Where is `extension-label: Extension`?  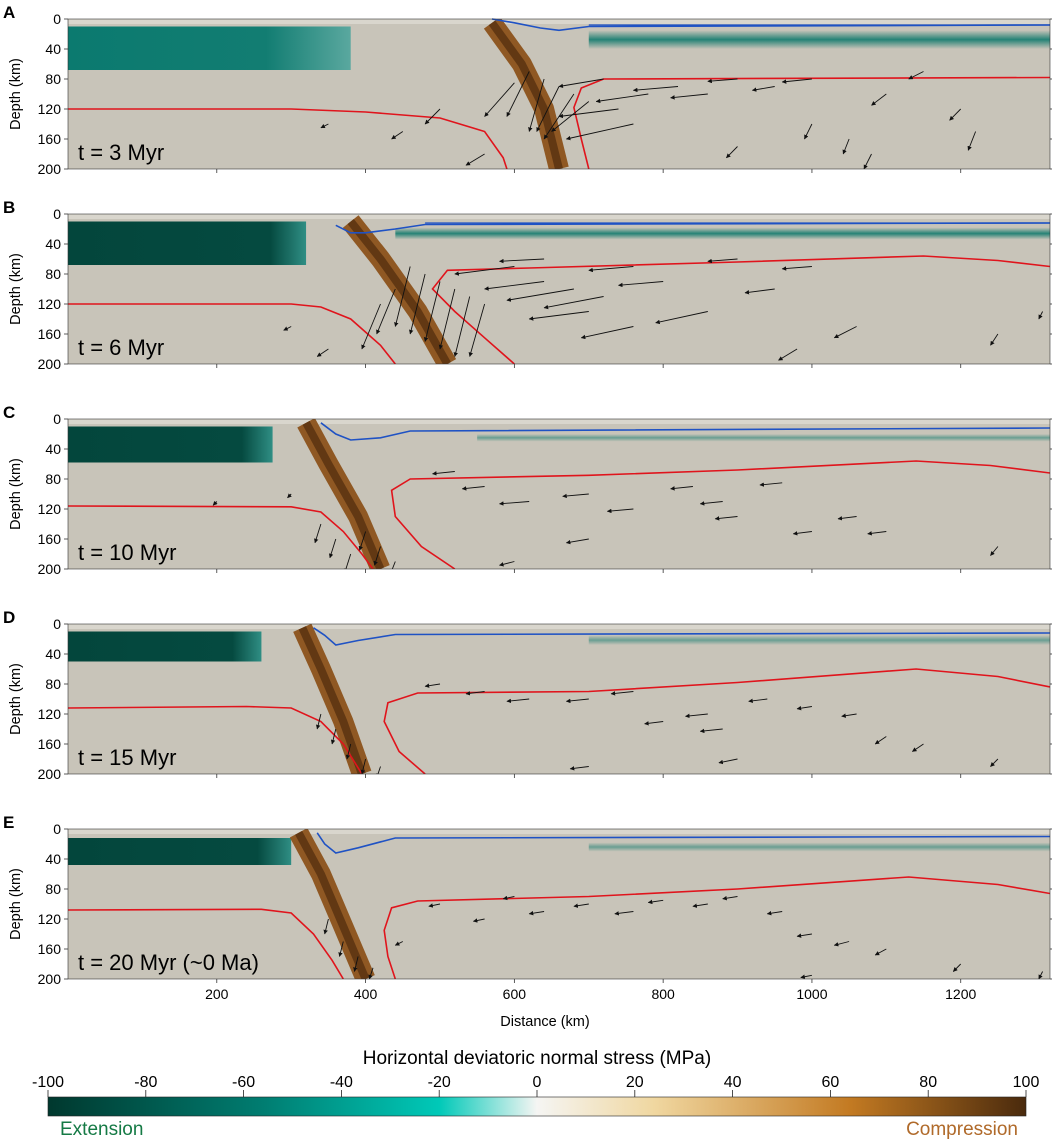
extension-label: Extension is located at coordinates (101, 1129).